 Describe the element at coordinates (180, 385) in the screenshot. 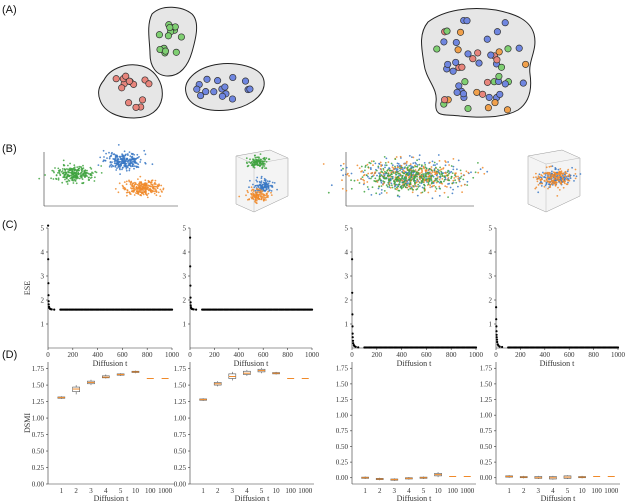

I see `y-tick-label: 1.50` at that location.